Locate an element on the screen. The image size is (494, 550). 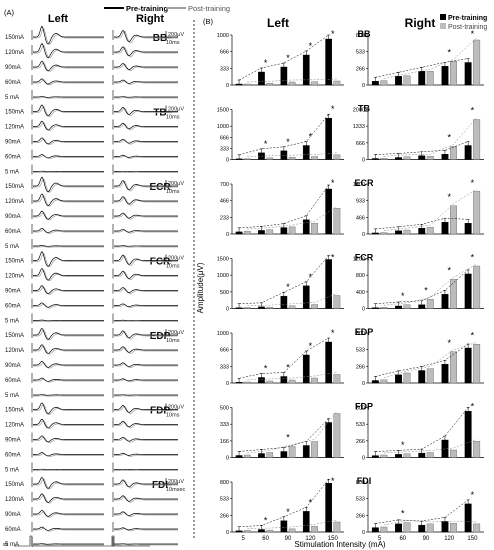
traces-right-header: Right is located at coordinates (150, 19).